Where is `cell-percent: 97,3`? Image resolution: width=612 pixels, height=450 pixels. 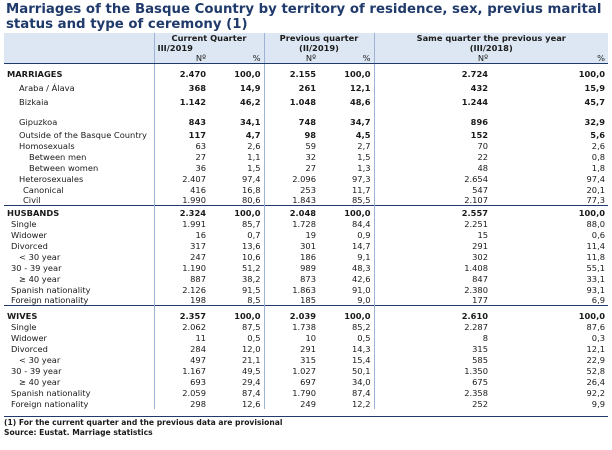
cell-percent: 97,3 is located at coordinates (361, 178).